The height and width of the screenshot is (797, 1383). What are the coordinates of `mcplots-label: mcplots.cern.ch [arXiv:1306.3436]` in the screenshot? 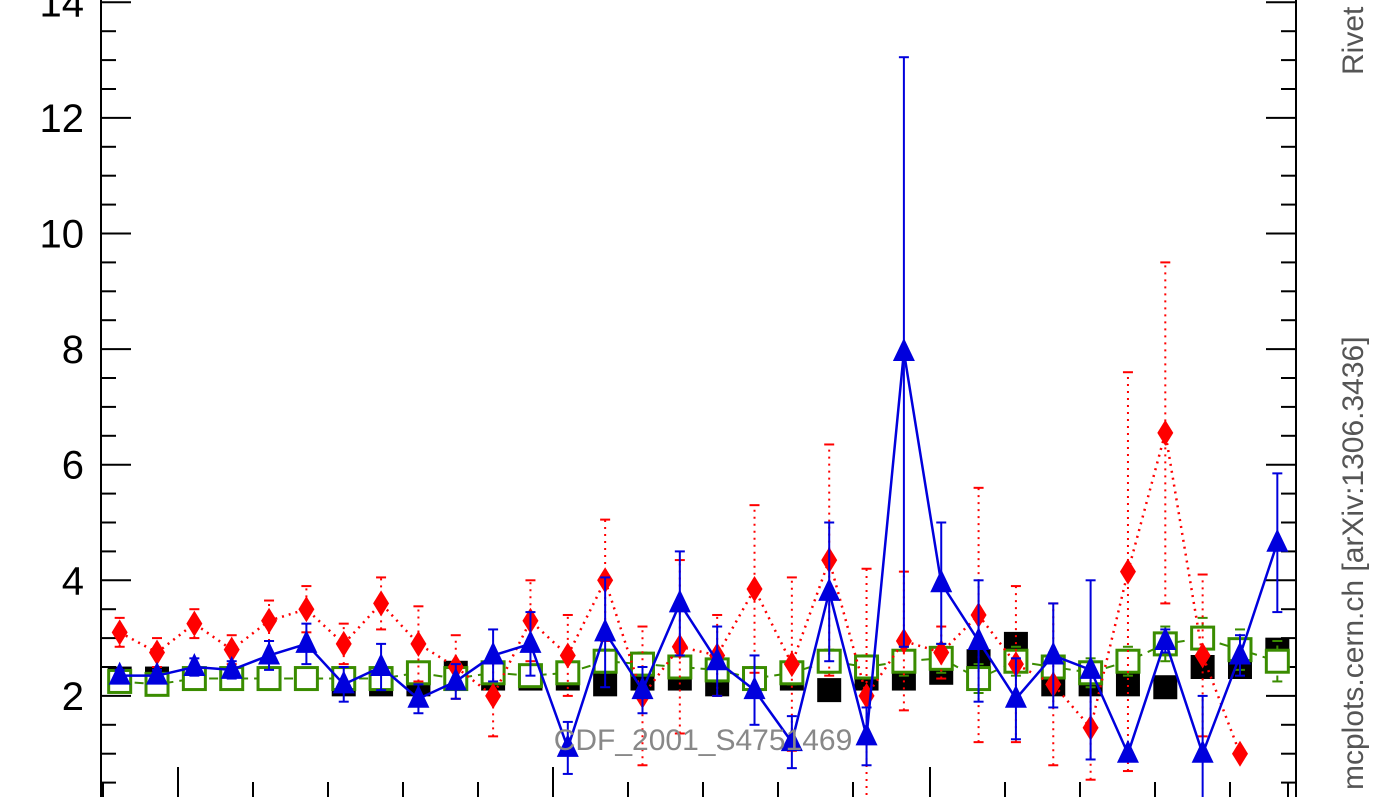 It's located at (1353, 563).